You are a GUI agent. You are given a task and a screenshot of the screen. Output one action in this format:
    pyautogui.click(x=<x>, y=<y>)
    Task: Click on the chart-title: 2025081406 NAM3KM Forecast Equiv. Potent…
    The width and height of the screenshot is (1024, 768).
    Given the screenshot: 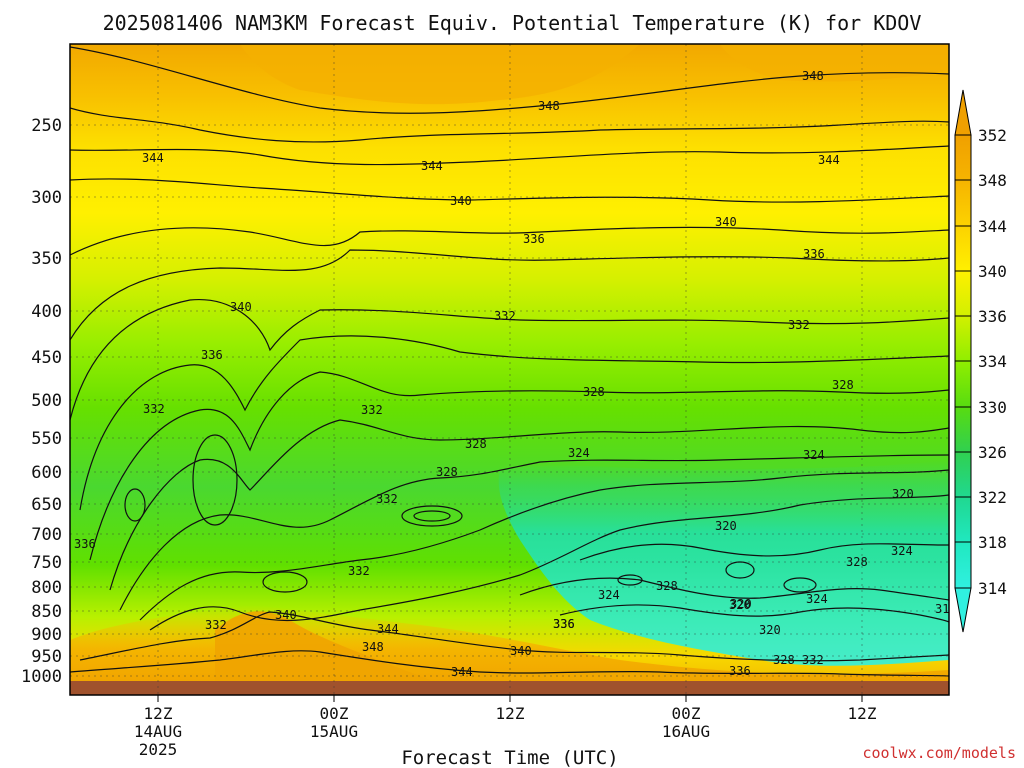 What is the action you would take?
    pyautogui.click(x=512, y=23)
    